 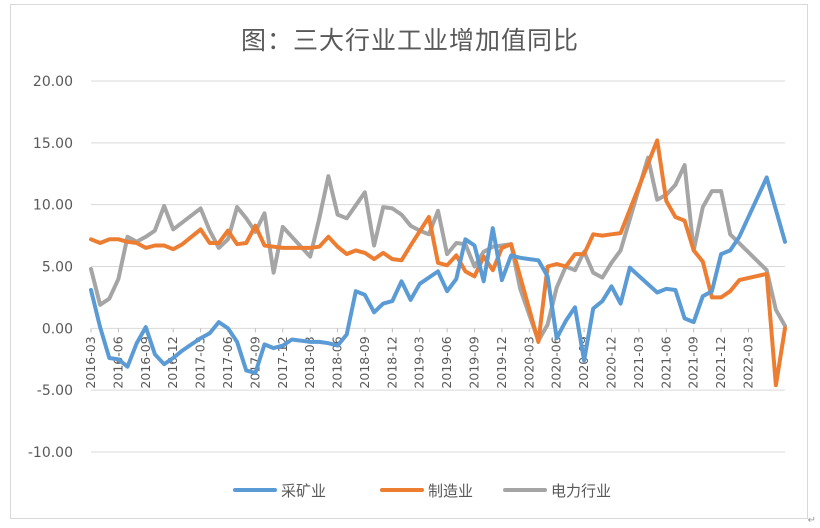 I want to click on x-tick-label: 2020-03, so click(x=528, y=362).